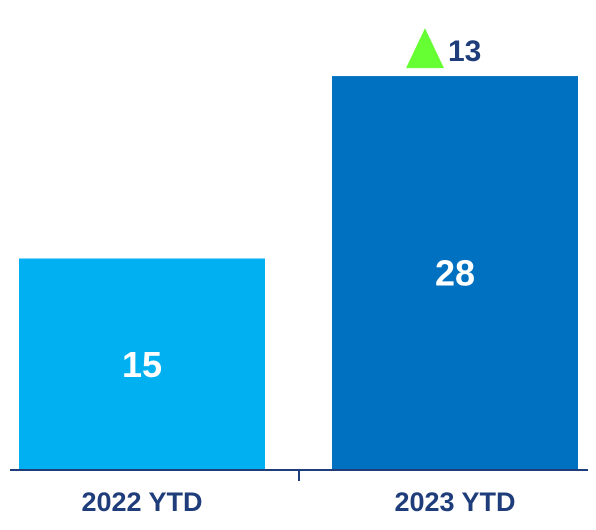 This screenshot has width=596, height=530. I want to click on x-axis-tick-labels: 2022 YTD 2023 YTD, so click(298, 502).